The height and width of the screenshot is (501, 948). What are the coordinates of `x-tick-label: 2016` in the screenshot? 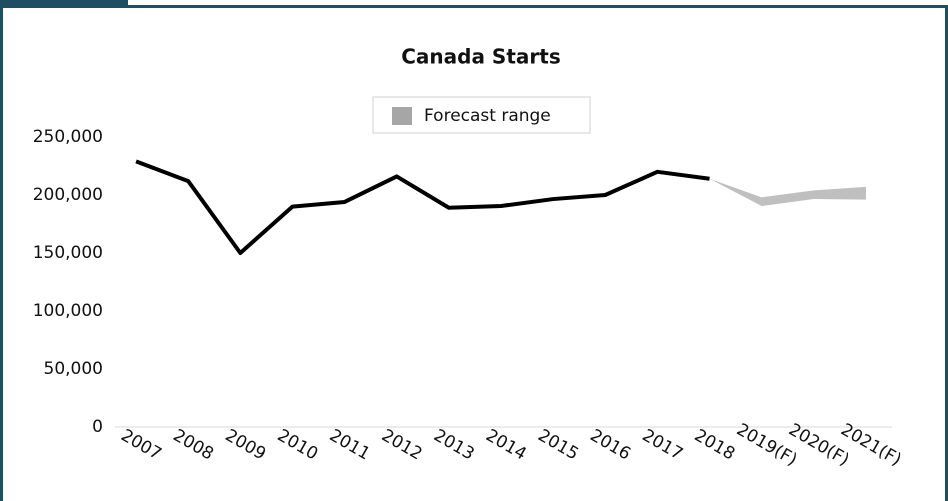 It's located at (610, 445).